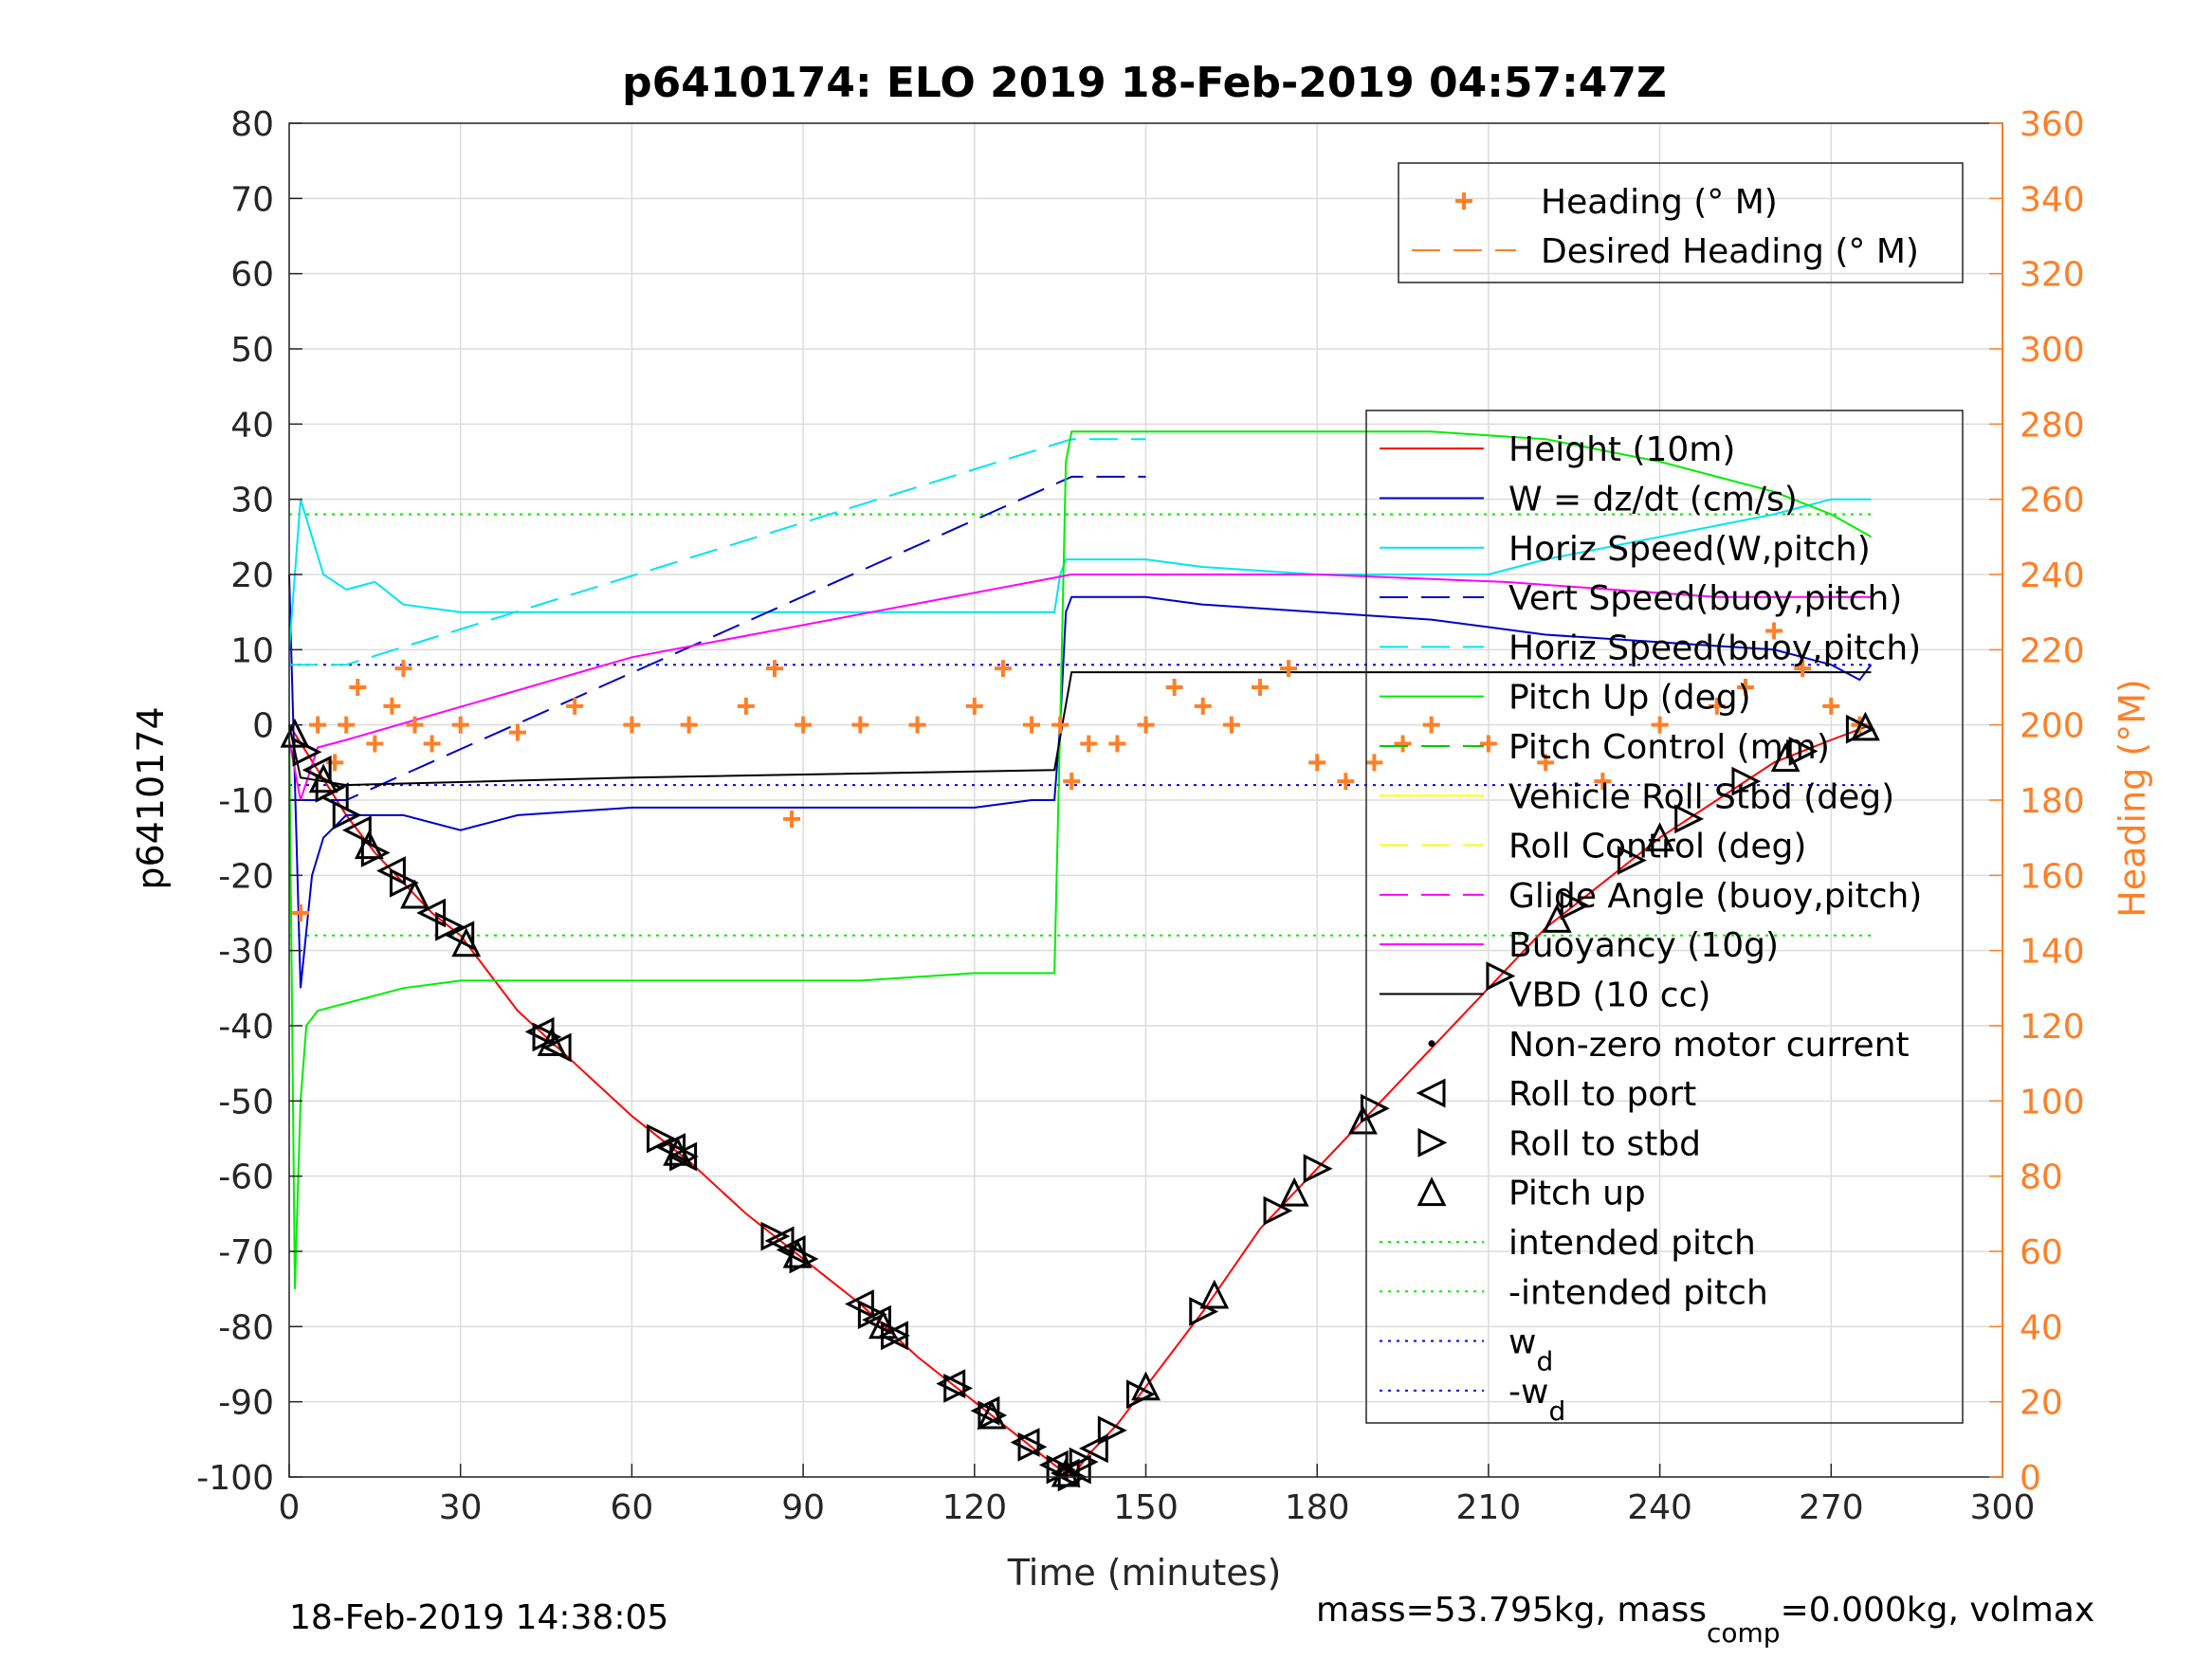 The width and height of the screenshot is (2212, 1659). Describe the element at coordinates (1511, 1610) in the screenshot. I see `footer-mass-text: mass=53.795kg, mass` at that location.